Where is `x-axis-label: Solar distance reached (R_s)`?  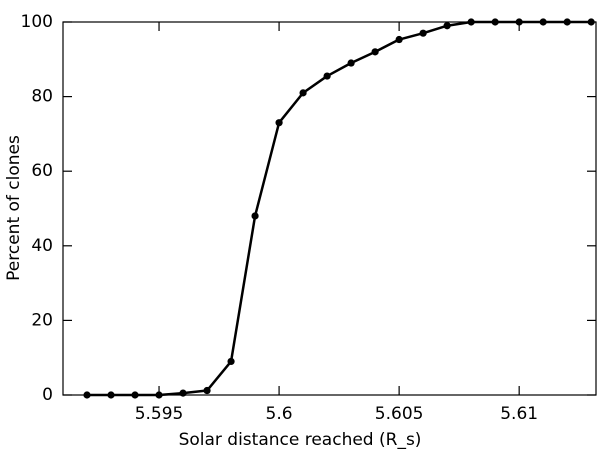 x-axis-label: Solar distance reached (R_s) is located at coordinates (300, 440).